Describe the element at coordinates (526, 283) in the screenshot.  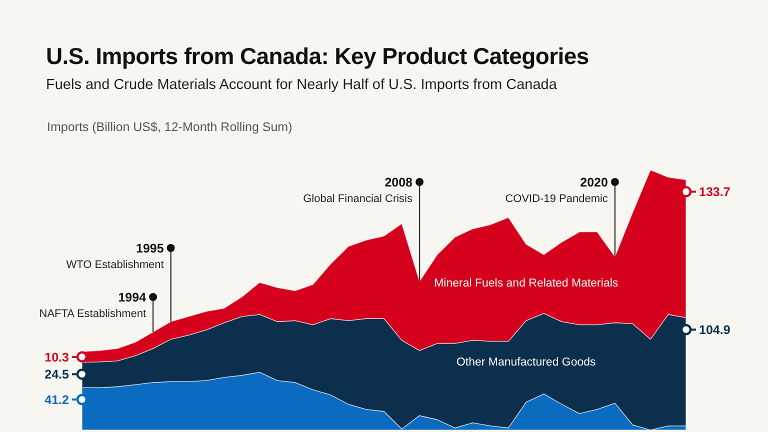
I see `series-label: Mineral Fuels and Related Materials` at that location.